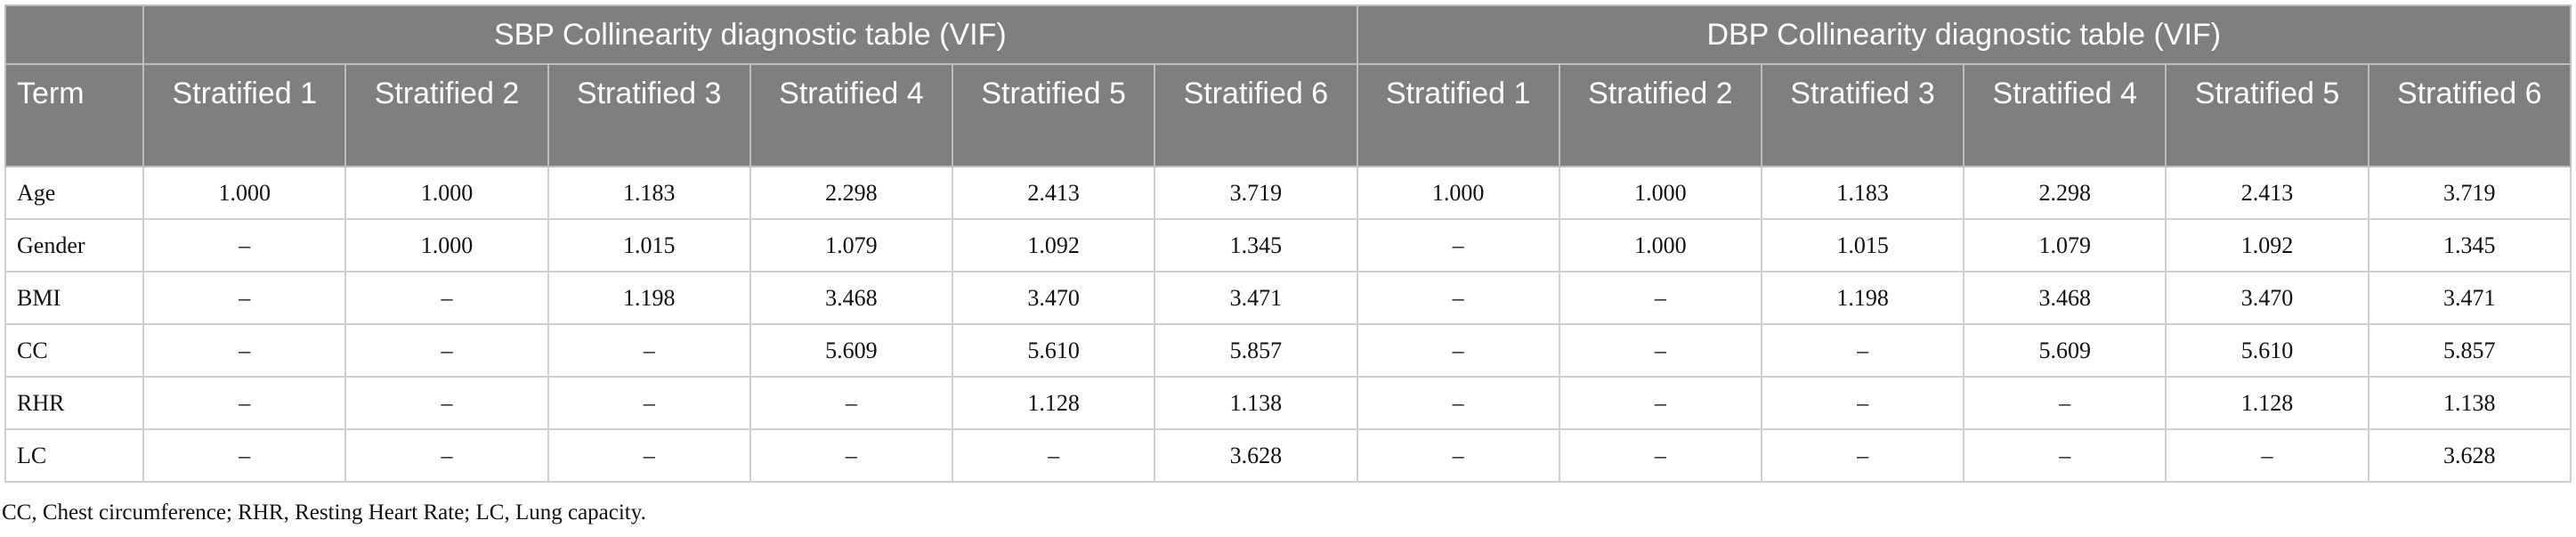 Image resolution: width=2576 pixels, height=537 pixels. What do you see at coordinates (1964, 34) in the screenshot?
I see `group-header: DBP Collinearity diagnostic table (VIF)` at bounding box center [1964, 34].